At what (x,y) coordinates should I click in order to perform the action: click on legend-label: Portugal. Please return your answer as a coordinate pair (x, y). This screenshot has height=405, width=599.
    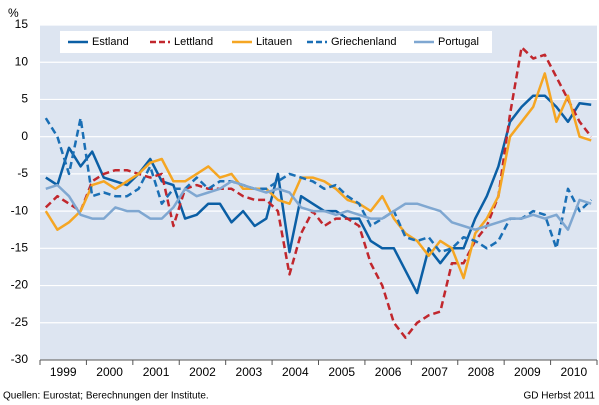
    Looking at the image, I should click on (458, 42).